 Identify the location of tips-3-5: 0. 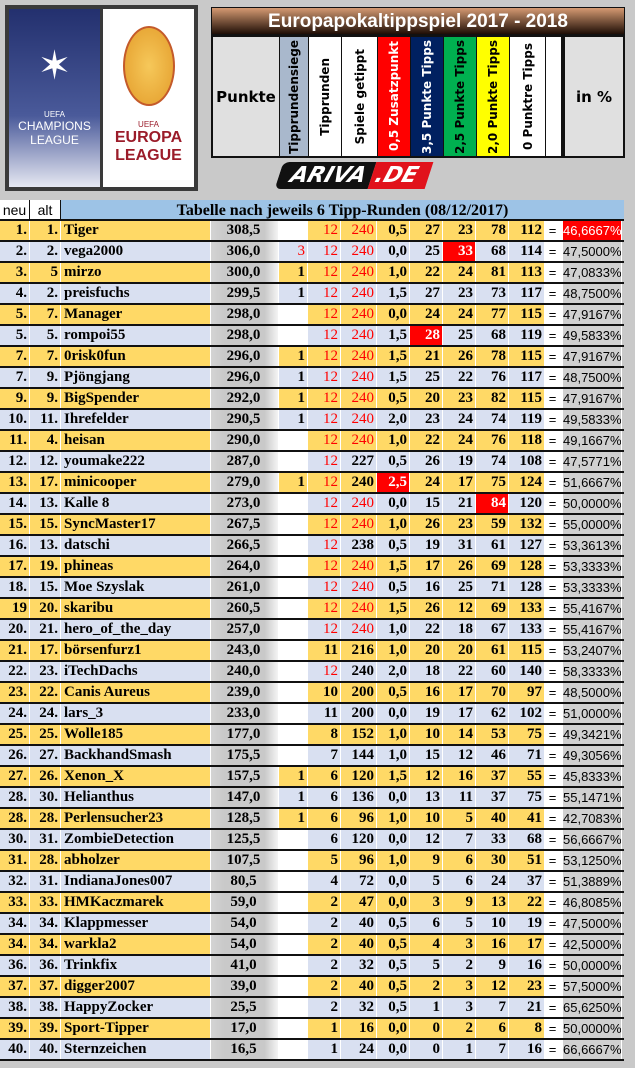
(426, 1049).